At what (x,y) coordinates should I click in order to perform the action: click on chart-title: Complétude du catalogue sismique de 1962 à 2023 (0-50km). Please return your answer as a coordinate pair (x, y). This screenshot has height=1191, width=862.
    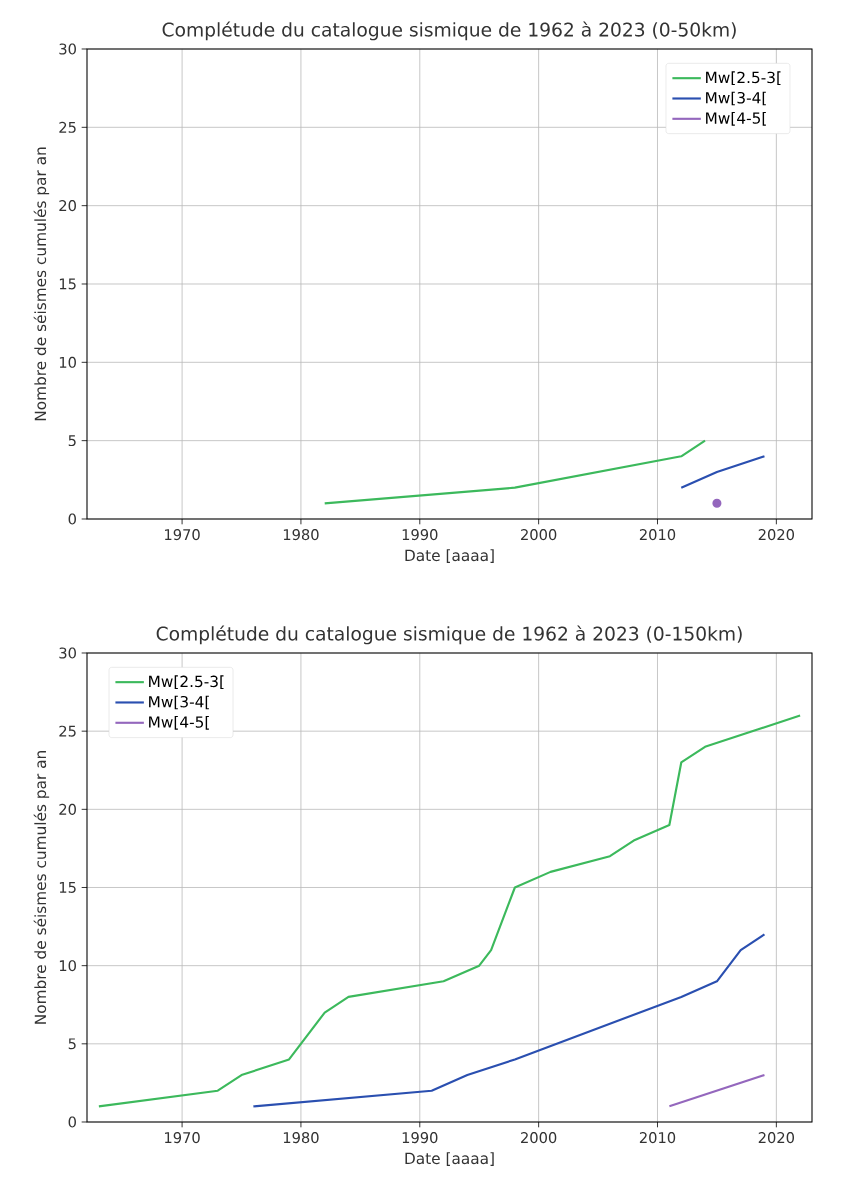
    Looking at the image, I should click on (449, 31).